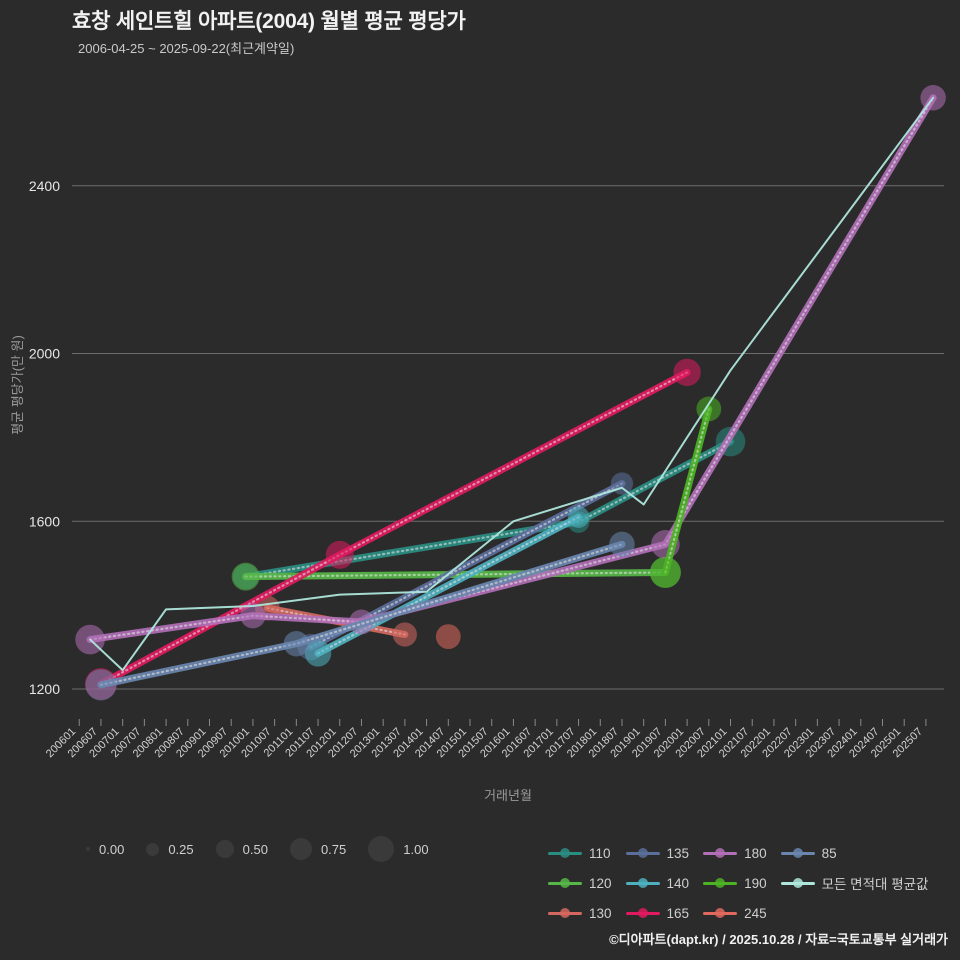 The height and width of the screenshot is (960, 960). I want to click on legend-item-140: 140, so click(657, 883).